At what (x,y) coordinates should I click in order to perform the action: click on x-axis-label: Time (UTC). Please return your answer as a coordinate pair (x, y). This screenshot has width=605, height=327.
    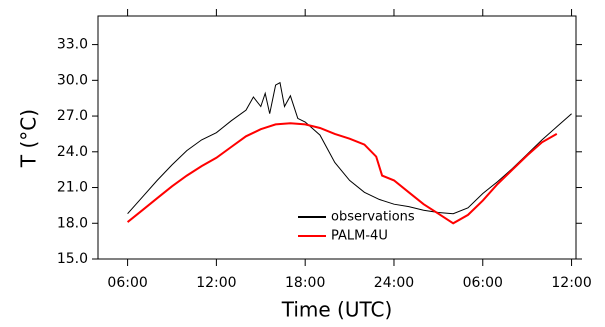
    Looking at the image, I should click on (337, 310).